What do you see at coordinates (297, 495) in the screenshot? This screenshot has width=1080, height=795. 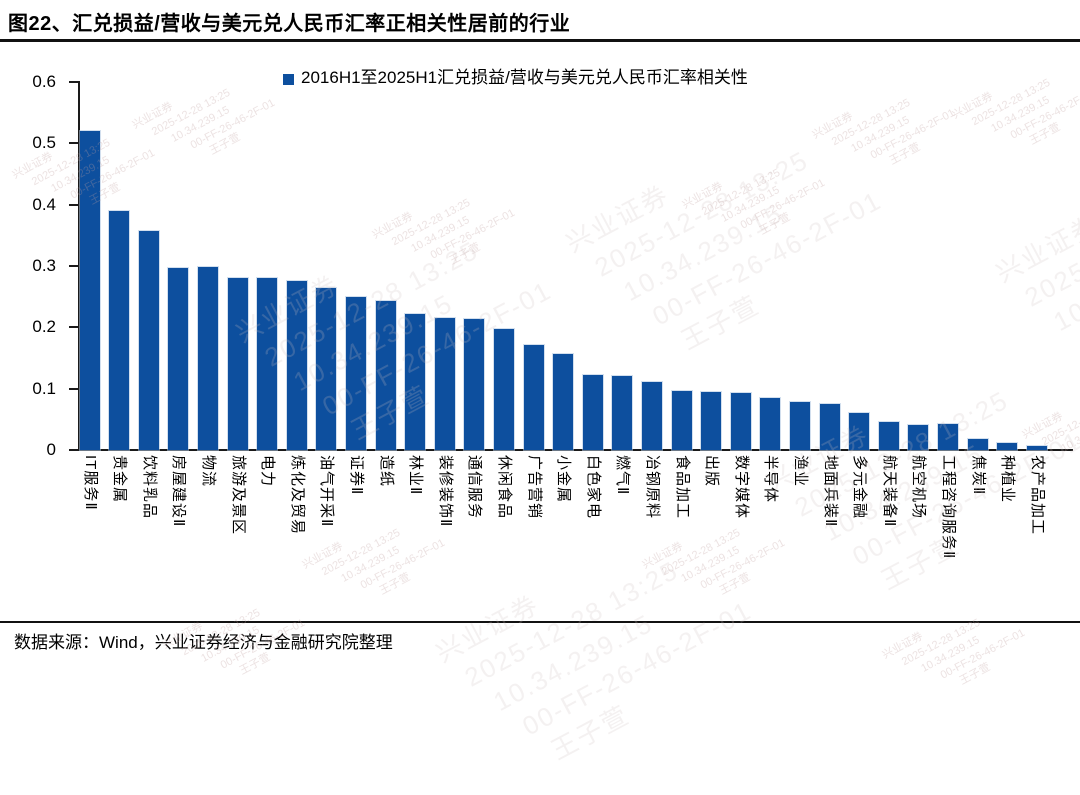 I see `x-axis-label: 炼化及贸易` at bounding box center [297, 495].